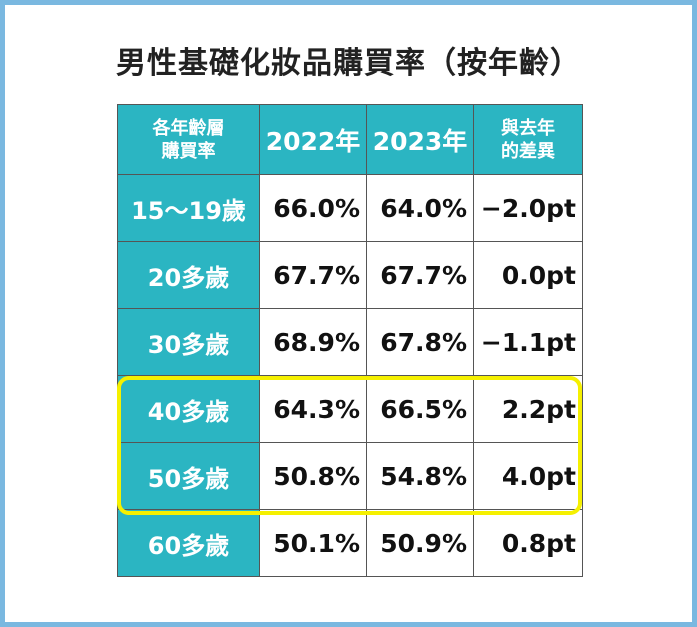 The width and height of the screenshot is (697, 627). I want to click on table-header-row: 各年齡層 購買率 2022年 2023年 與去年 的差異, so click(350, 139).